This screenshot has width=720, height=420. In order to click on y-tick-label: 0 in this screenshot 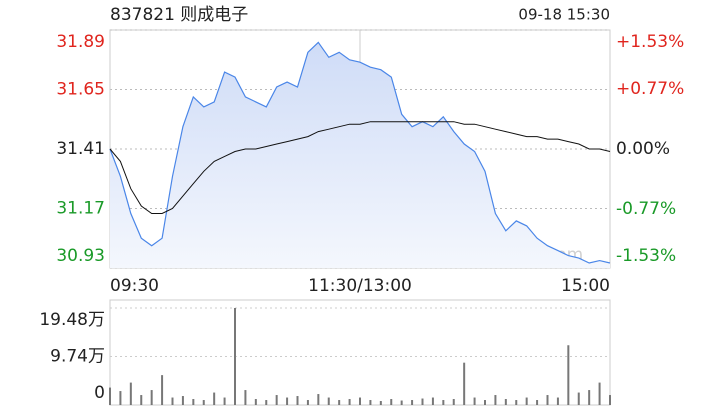, I will do `click(99, 393)`.